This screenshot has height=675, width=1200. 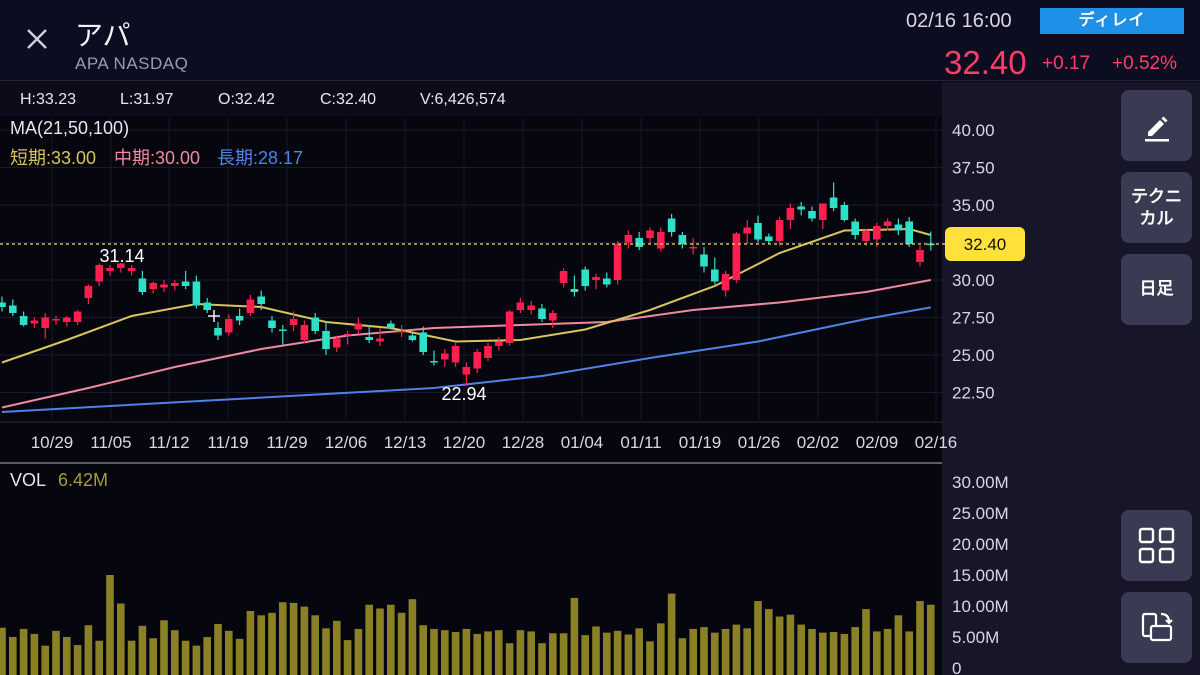 I want to click on price-change: +0.17, so click(x=1066, y=63).